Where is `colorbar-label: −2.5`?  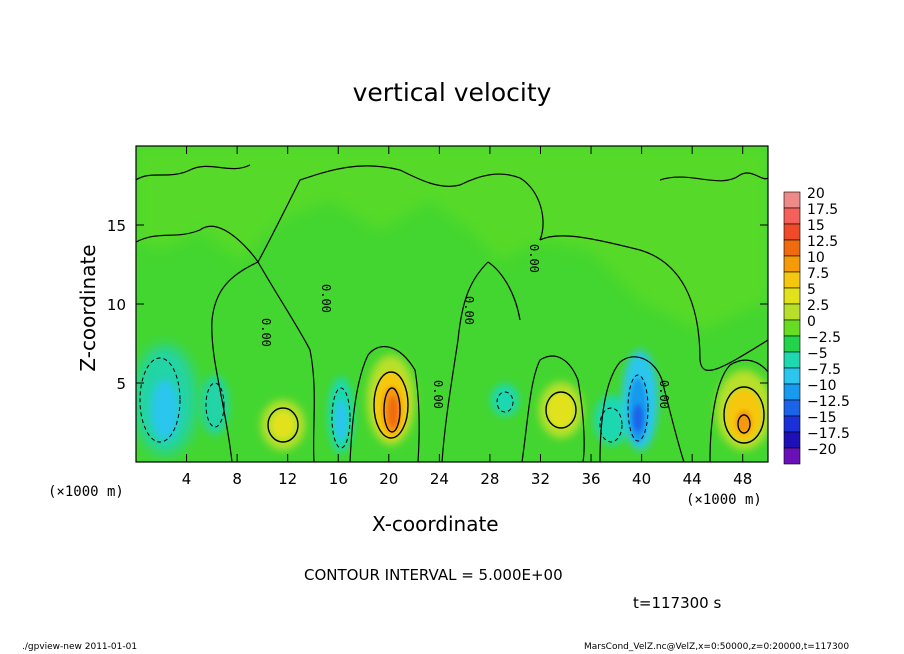
colorbar-label: −2.5 is located at coordinates (824, 338).